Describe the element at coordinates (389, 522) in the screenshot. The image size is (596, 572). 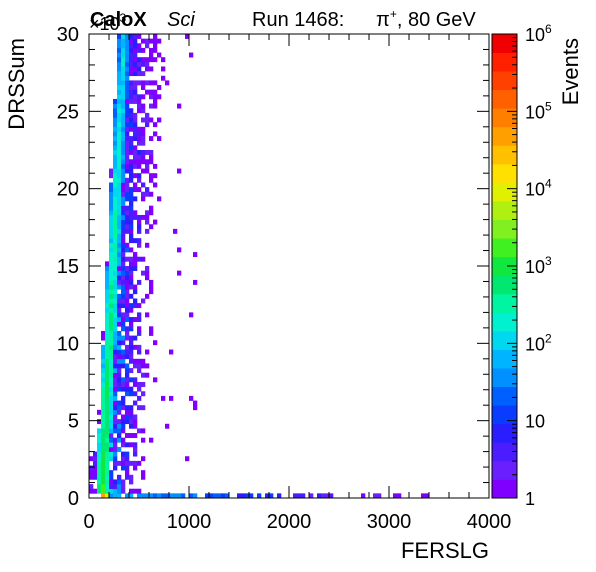
I see `x-tick-label: 3000` at that location.